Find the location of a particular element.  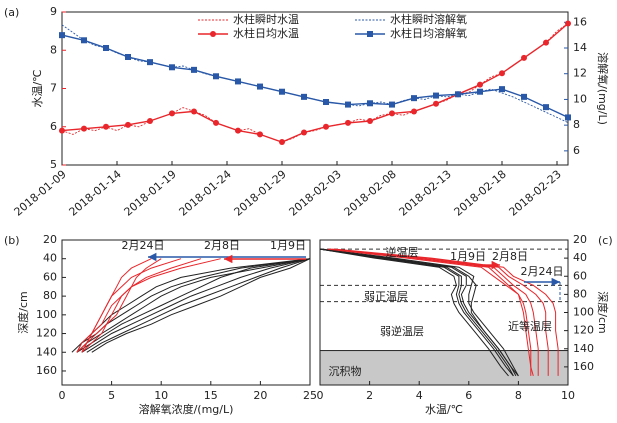

y-tick-label: 140 is located at coordinates (46, 351).